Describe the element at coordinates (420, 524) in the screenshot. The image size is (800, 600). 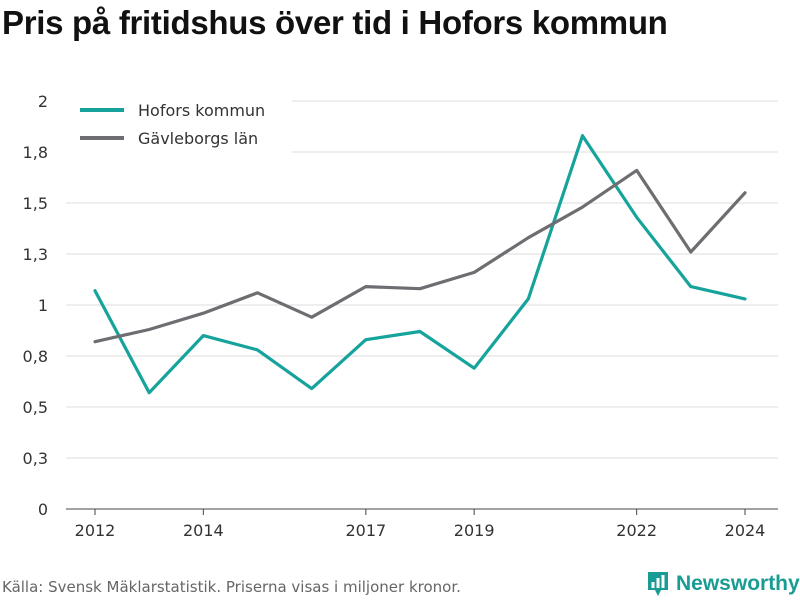
I see `x-axis-ticks: 2012 2014 2017 2019 2022 2024` at that location.